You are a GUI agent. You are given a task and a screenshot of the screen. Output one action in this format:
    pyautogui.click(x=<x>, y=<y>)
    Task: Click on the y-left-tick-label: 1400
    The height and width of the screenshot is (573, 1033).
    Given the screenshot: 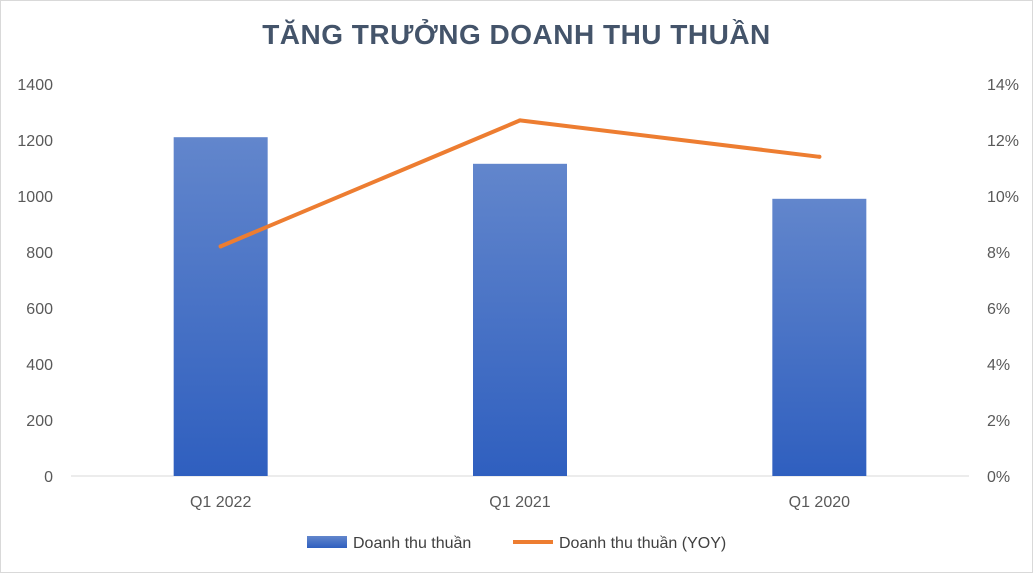 What is the action you would take?
    pyautogui.click(x=35, y=85)
    